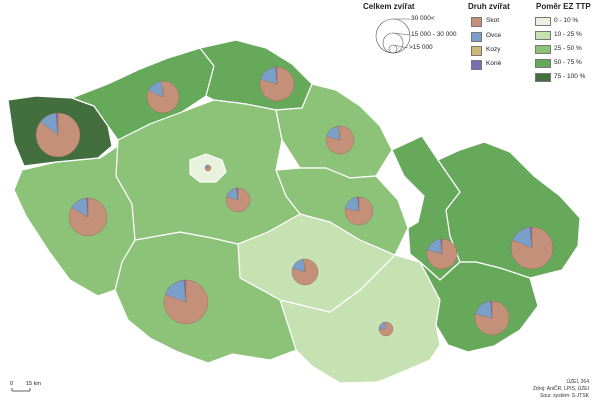 This screenshot has width=597, height=402. I want to click on region-pardubicky, so click(342, 211).